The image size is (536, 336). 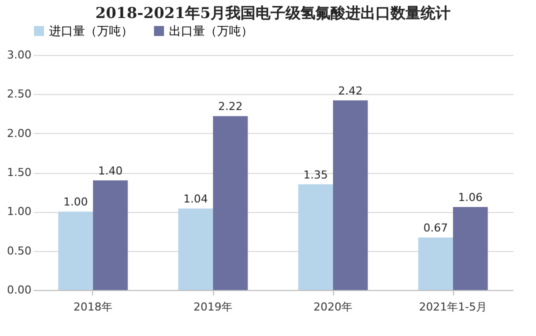 What do you see at coordinates (91, 31) in the screenshot?
I see `legend-label: 进口量（万吨）` at bounding box center [91, 31].